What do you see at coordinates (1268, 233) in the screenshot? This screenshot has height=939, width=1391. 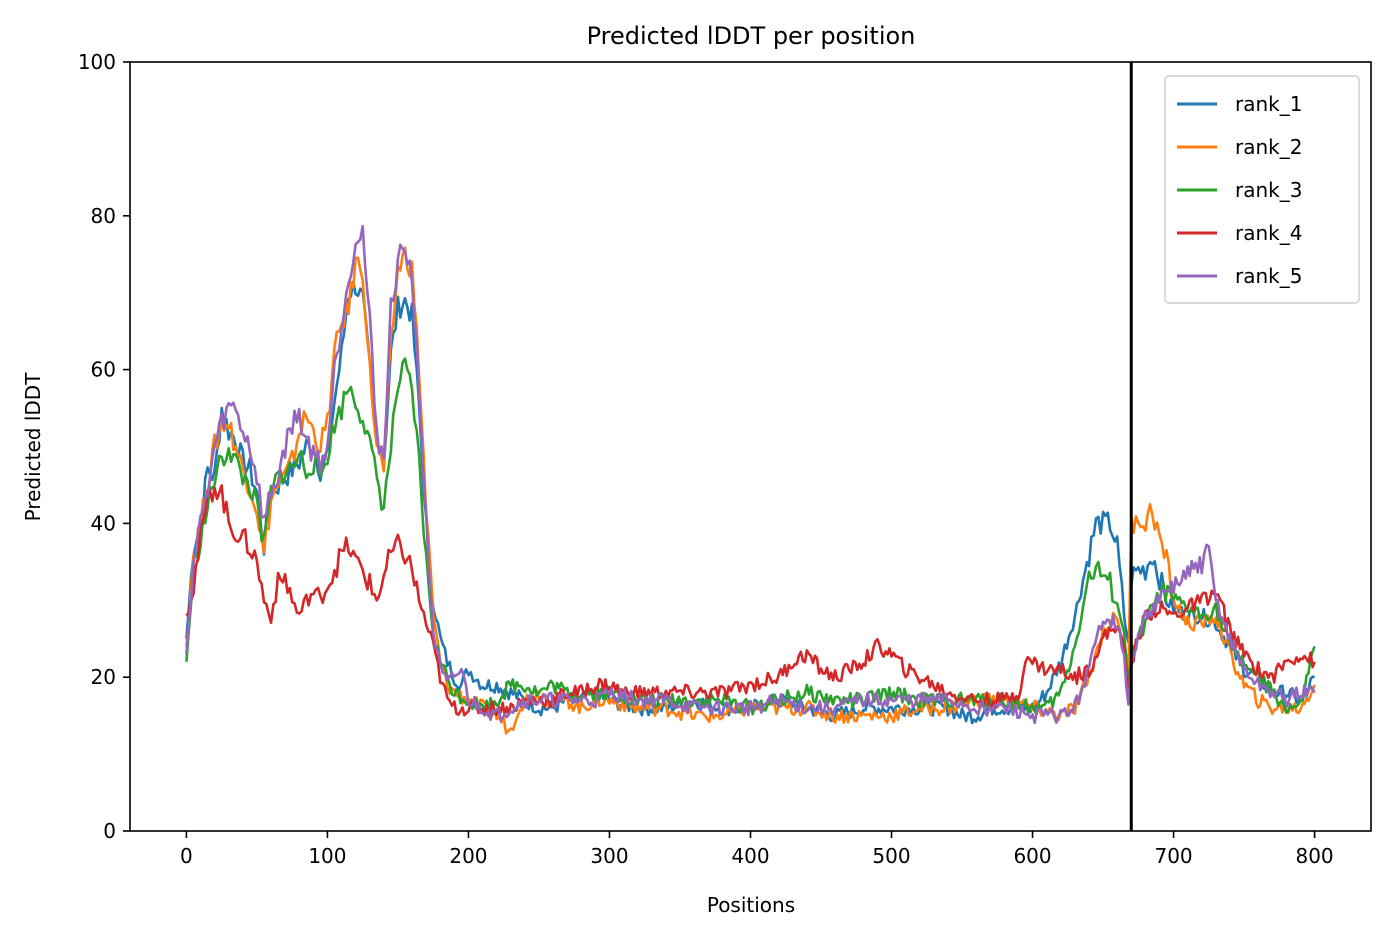 I see `legend-label-rank_4: rank_4` at bounding box center [1268, 233].